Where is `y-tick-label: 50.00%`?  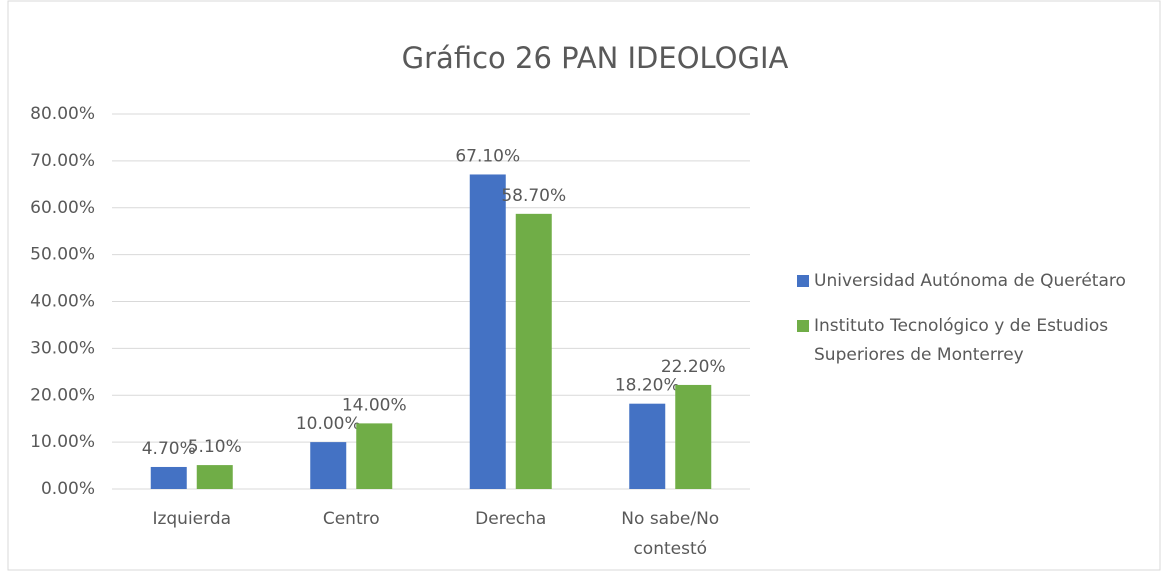 y-tick-label: 50.00% is located at coordinates (62, 255).